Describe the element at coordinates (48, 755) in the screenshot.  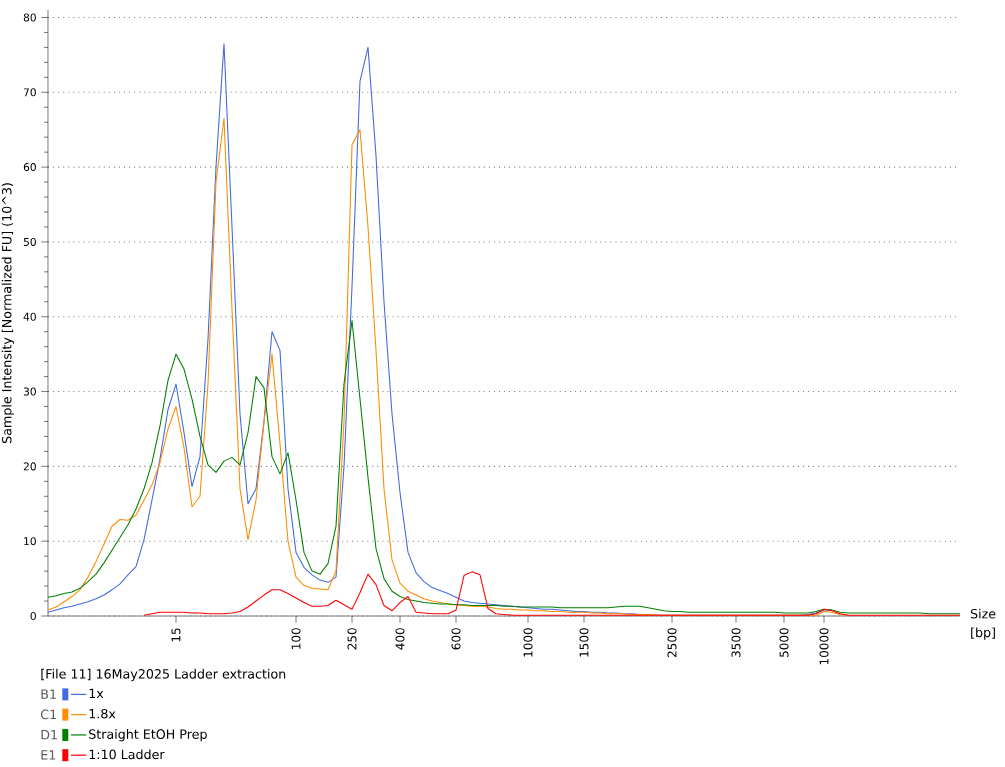
I see `text: E1` at that location.